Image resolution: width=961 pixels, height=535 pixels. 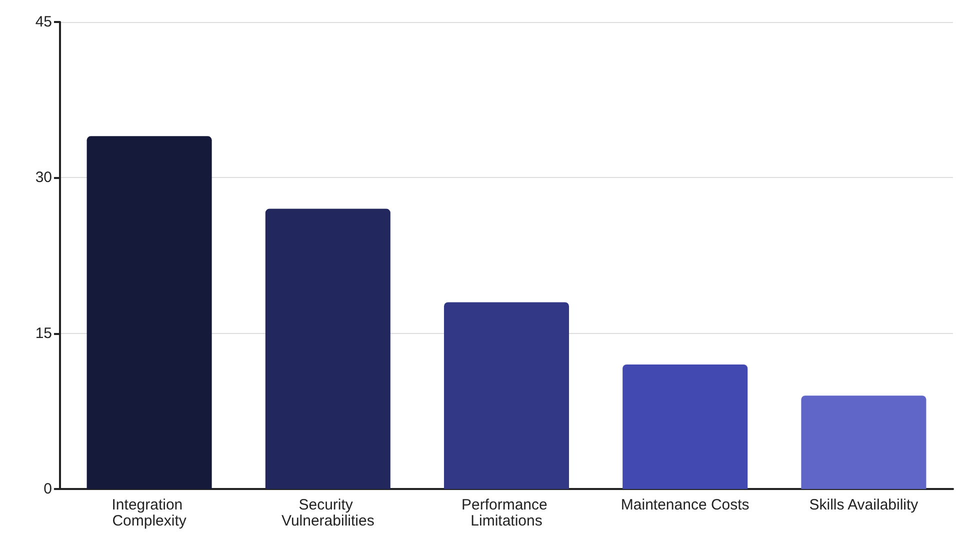 I want to click on x-tick-label: Security Vulnerabilities, so click(x=327, y=513).